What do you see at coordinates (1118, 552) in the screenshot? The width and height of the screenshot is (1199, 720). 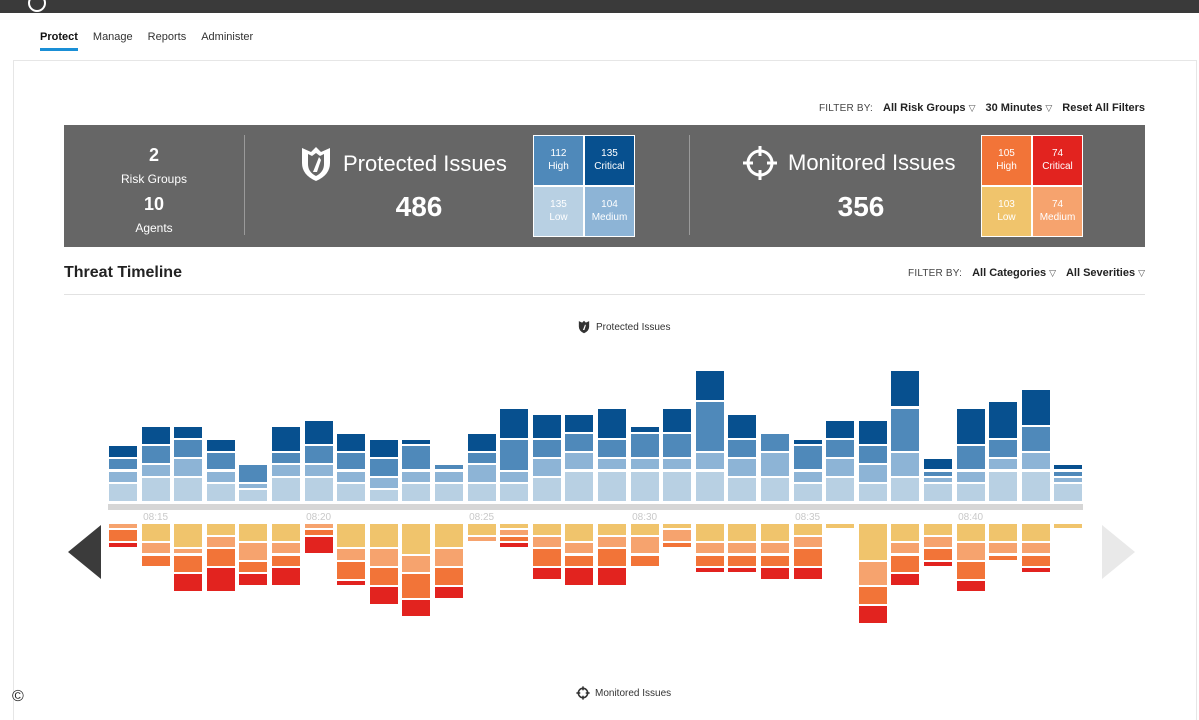 I see `timeline-next-arrow` at bounding box center [1118, 552].